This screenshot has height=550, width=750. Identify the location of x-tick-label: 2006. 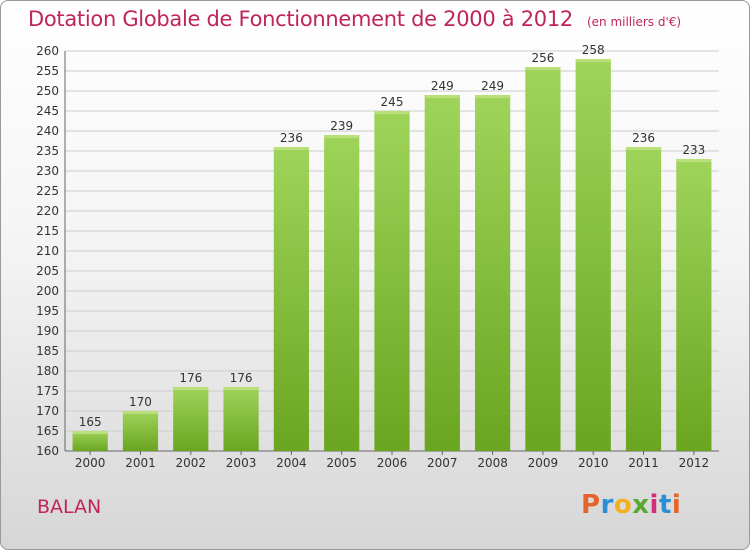
(392, 463).